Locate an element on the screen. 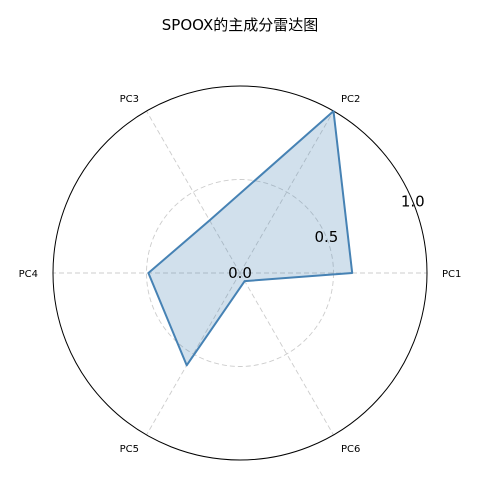  axis-label-pc5: PC5 is located at coordinates (129, 449).